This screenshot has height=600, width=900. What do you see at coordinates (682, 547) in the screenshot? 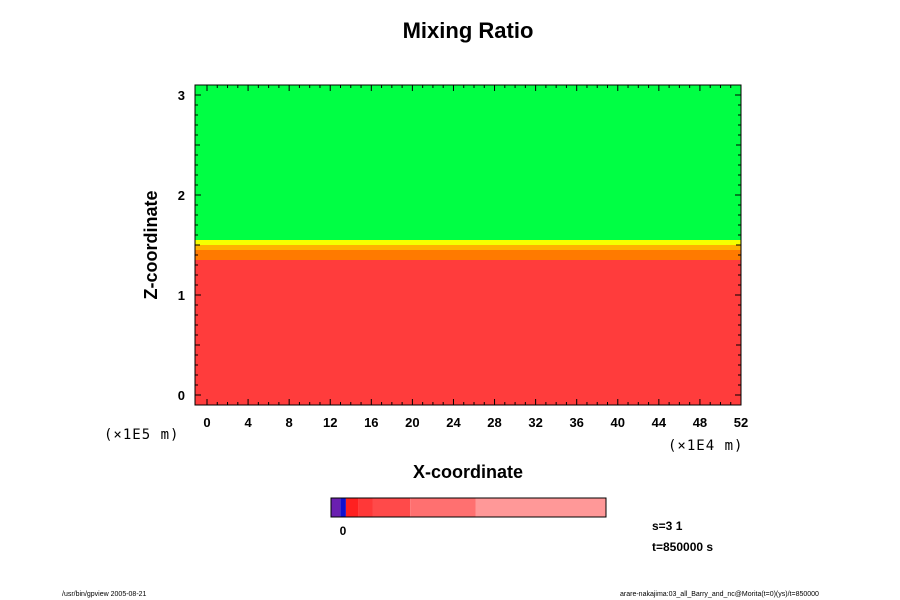
I see `t-label: t=850000 s` at bounding box center [682, 547].